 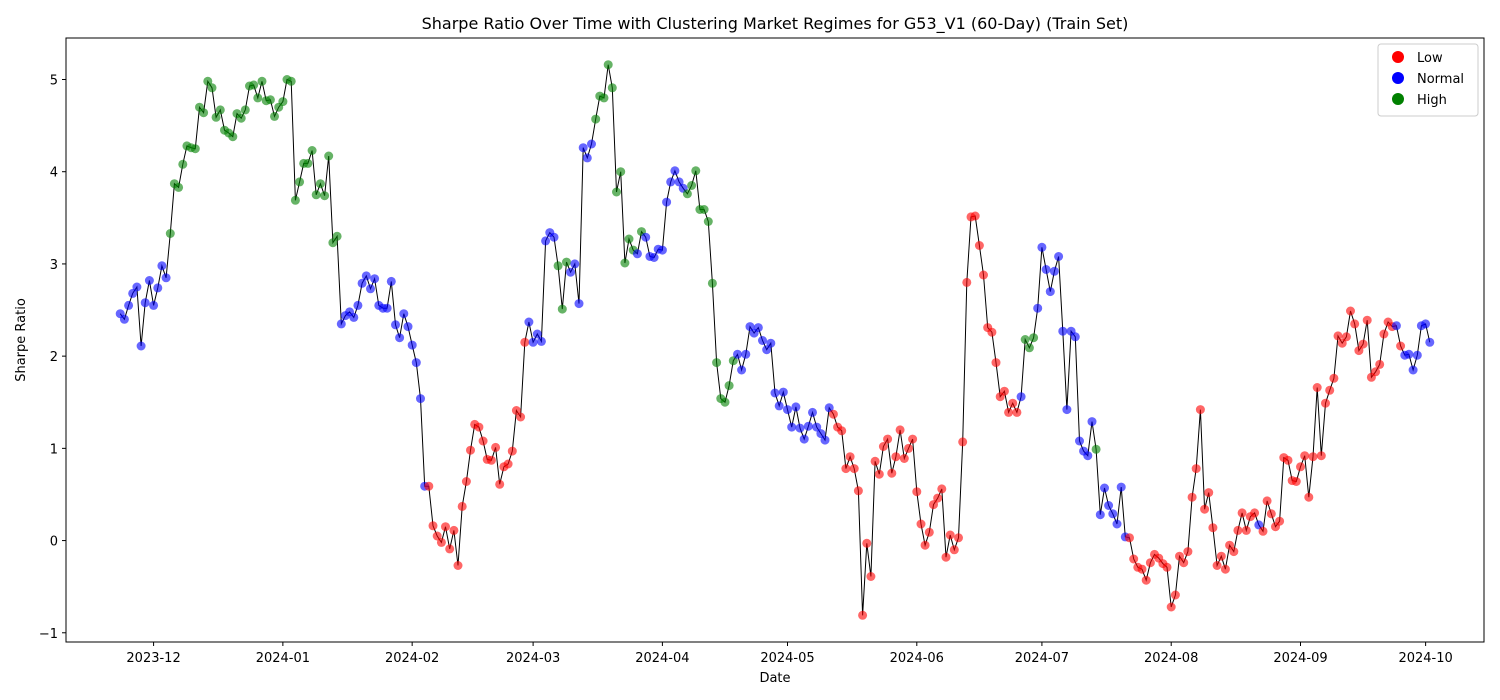 What do you see at coordinates (54, 449) in the screenshot?
I see `y-tick-label: 1` at bounding box center [54, 449].